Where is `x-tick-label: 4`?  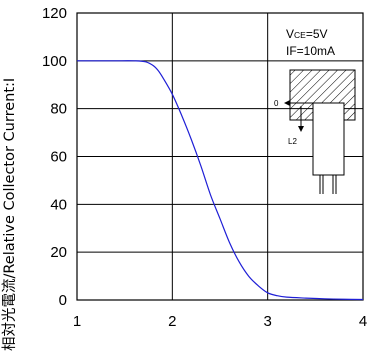
x-tick-label: 4 is located at coordinates (363, 321).